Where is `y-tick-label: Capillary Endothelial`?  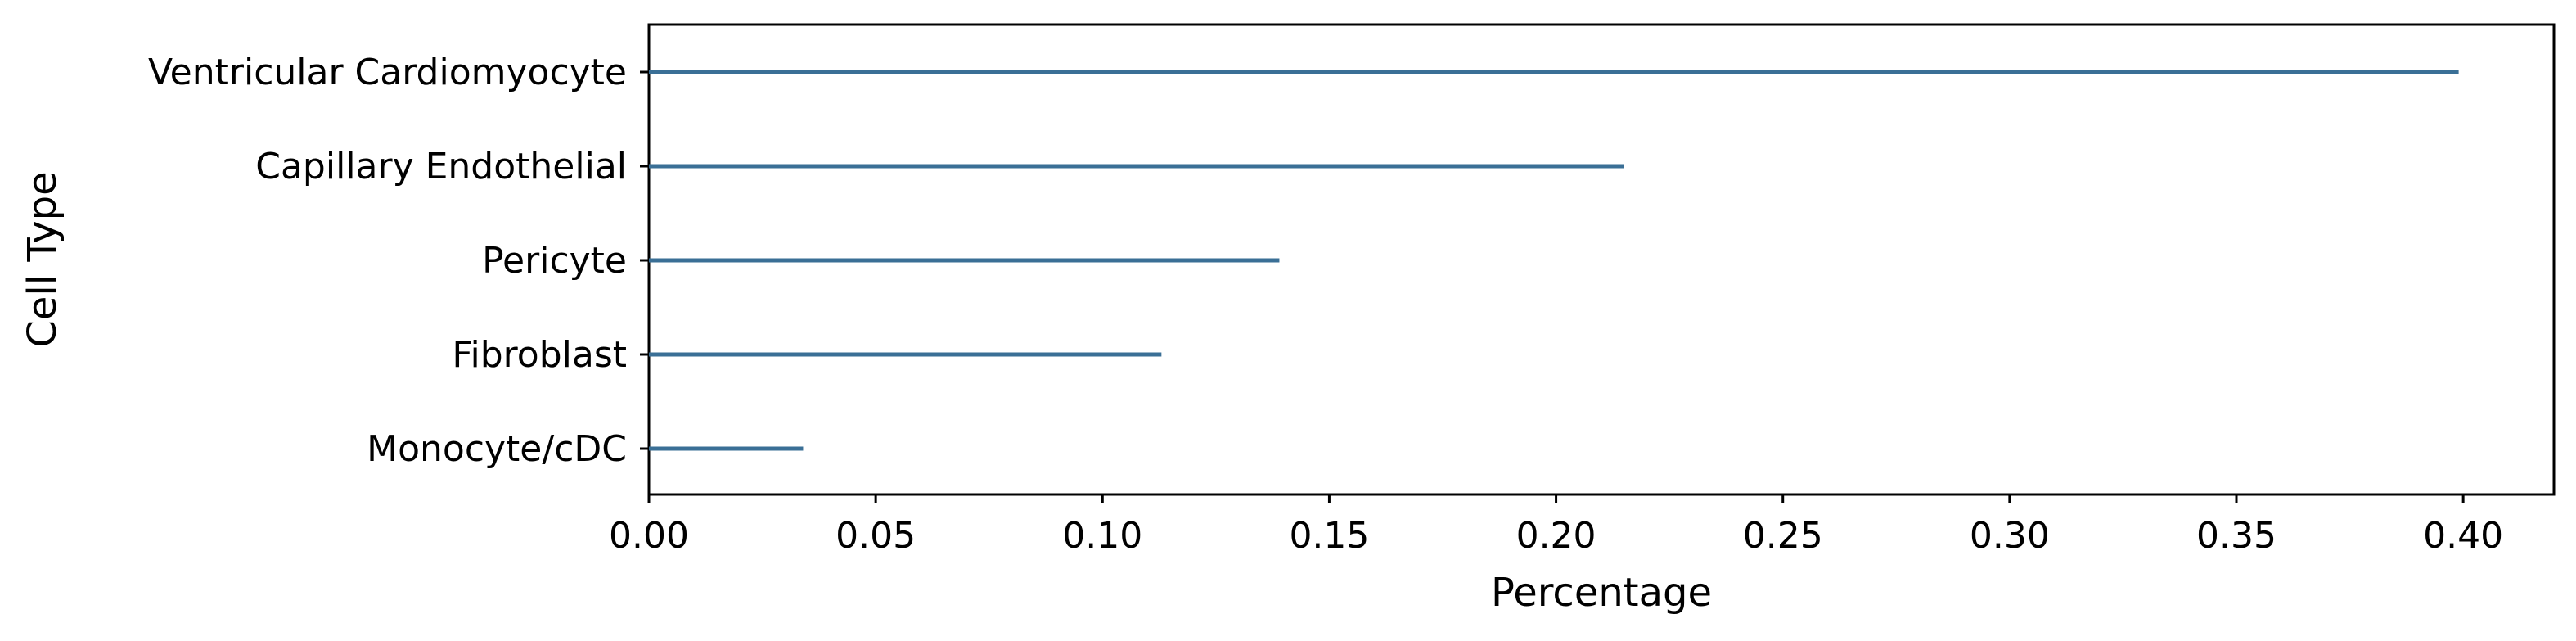
y-tick-label: Capillary Endothelial is located at coordinates (441, 166).